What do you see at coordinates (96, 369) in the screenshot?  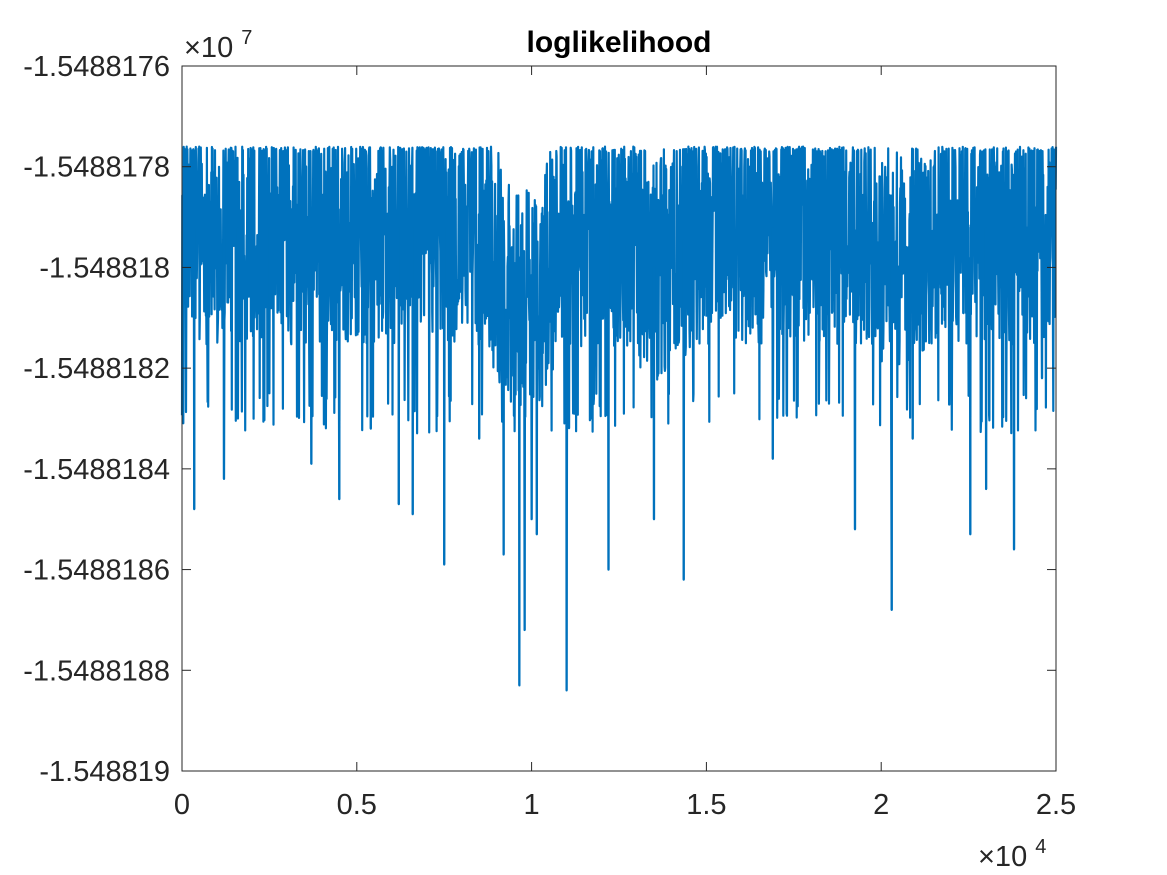 I see `y-tick-label: -1.5488182` at bounding box center [96, 369].